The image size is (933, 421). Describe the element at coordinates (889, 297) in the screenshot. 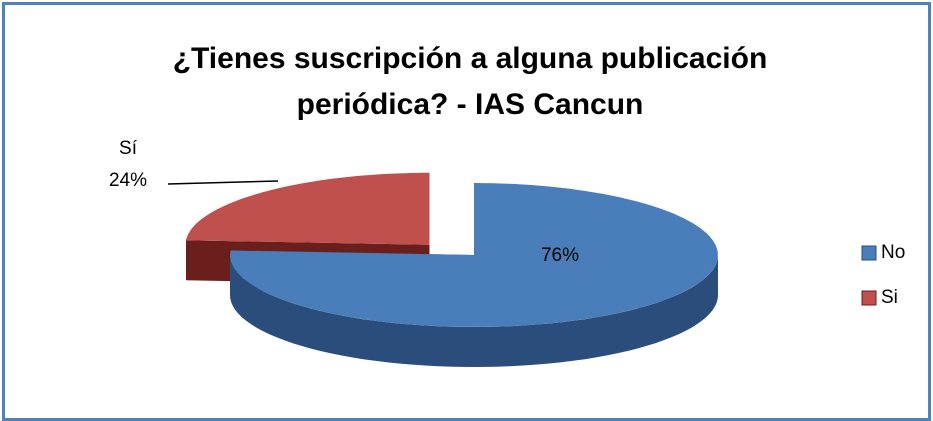

I see `legend-label: Si` at that location.